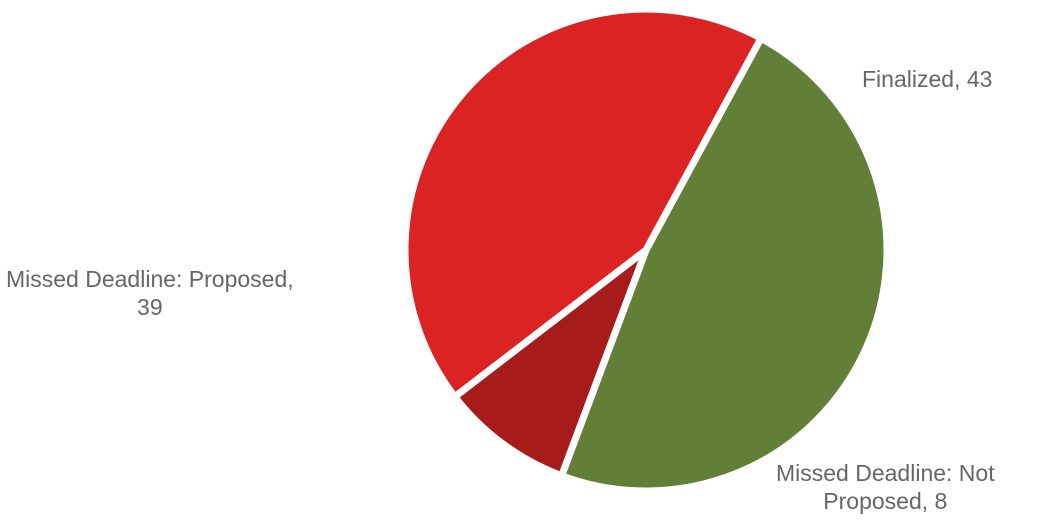  What do you see at coordinates (550, 363) in the screenshot?
I see `pie-slice-missed-deadline-not-proposed` at bounding box center [550, 363].